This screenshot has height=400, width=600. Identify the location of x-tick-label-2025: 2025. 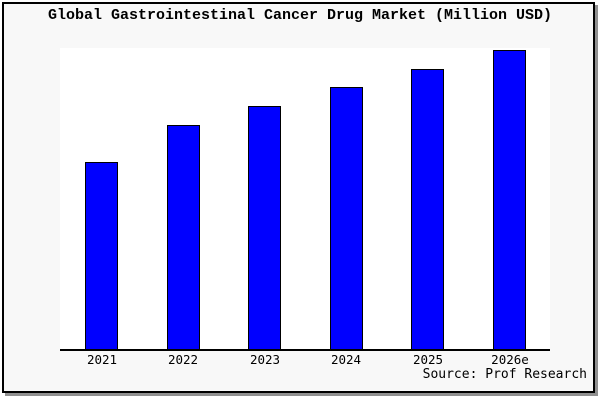
(428, 359).